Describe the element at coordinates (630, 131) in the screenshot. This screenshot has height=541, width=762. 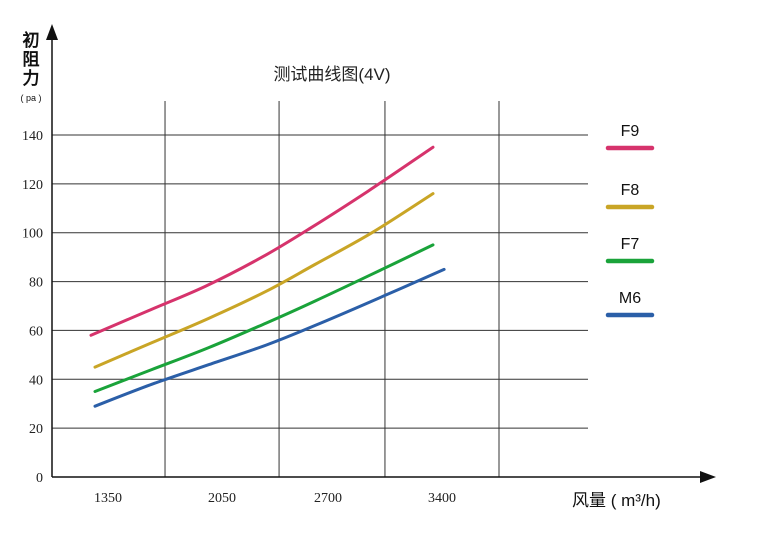
I see `legend-label-f9: F9` at that location.